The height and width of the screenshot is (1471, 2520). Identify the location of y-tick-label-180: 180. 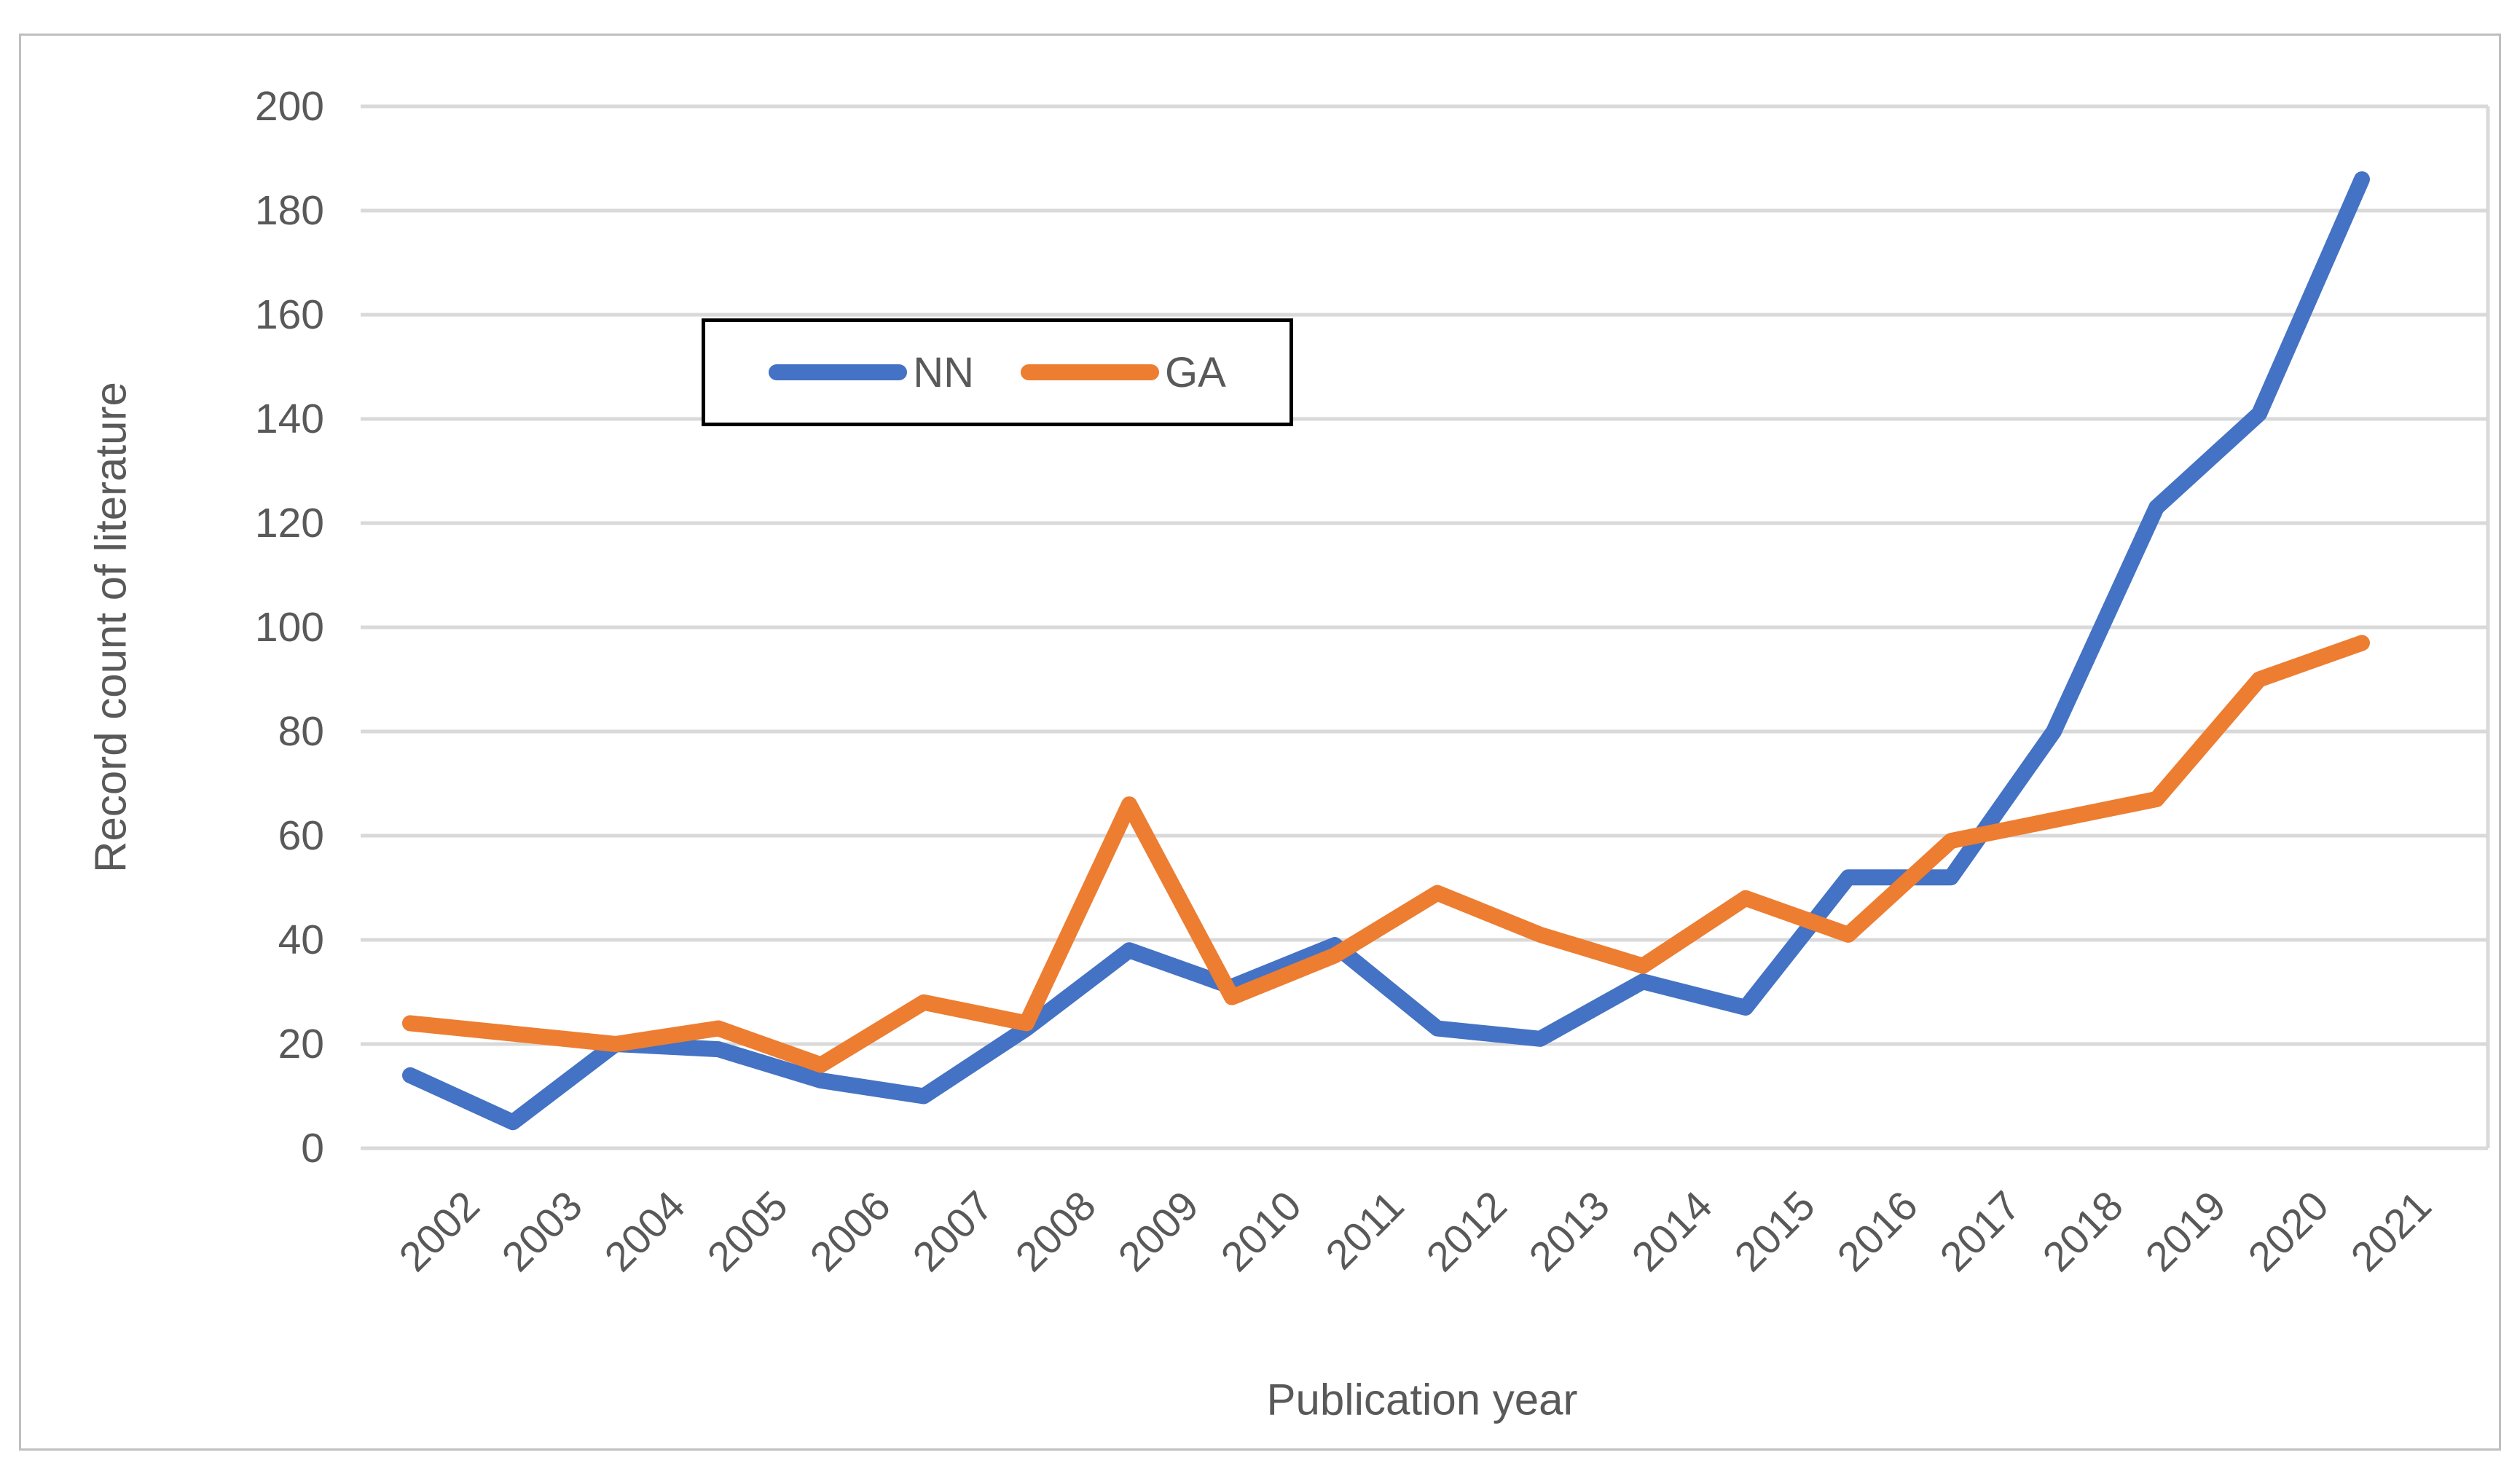
(289, 210).